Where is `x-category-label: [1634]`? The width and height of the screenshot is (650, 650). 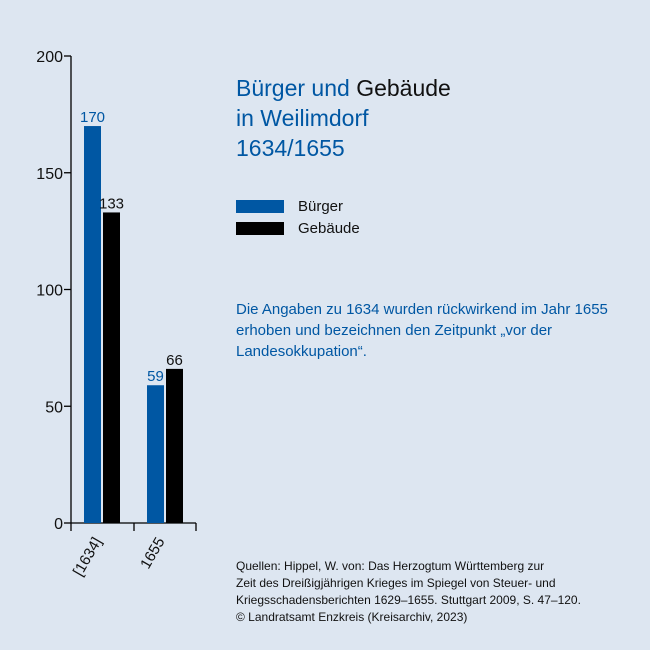 x-category-label: [1634] is located at coordinates (88, 557).